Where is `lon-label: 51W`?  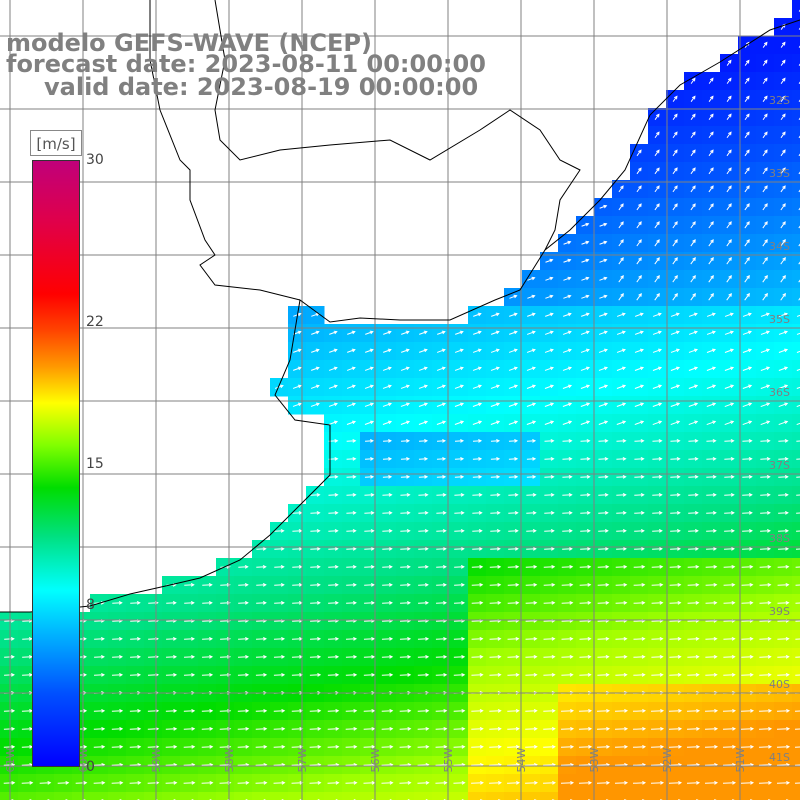
lon-label: 51W is located at coordinates (740, 759).